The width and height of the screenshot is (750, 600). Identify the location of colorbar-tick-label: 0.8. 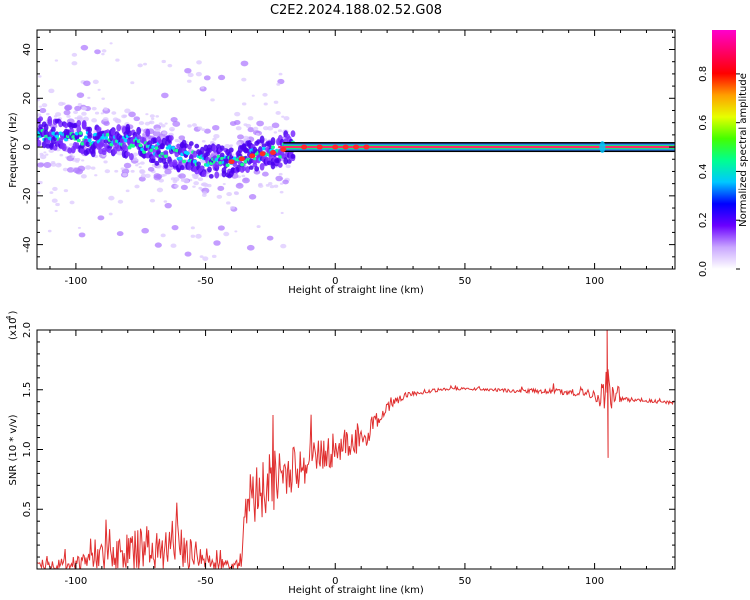
(703, 74).